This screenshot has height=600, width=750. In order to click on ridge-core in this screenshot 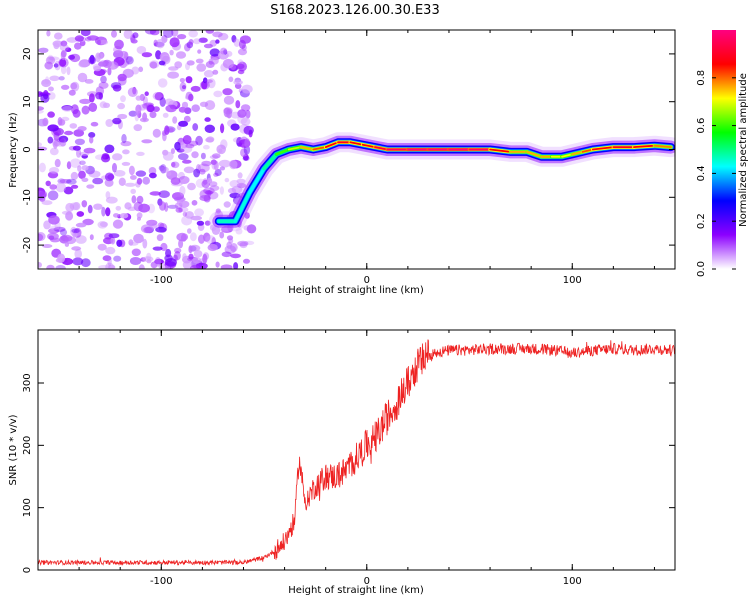, I will do `click(307, 148)`.